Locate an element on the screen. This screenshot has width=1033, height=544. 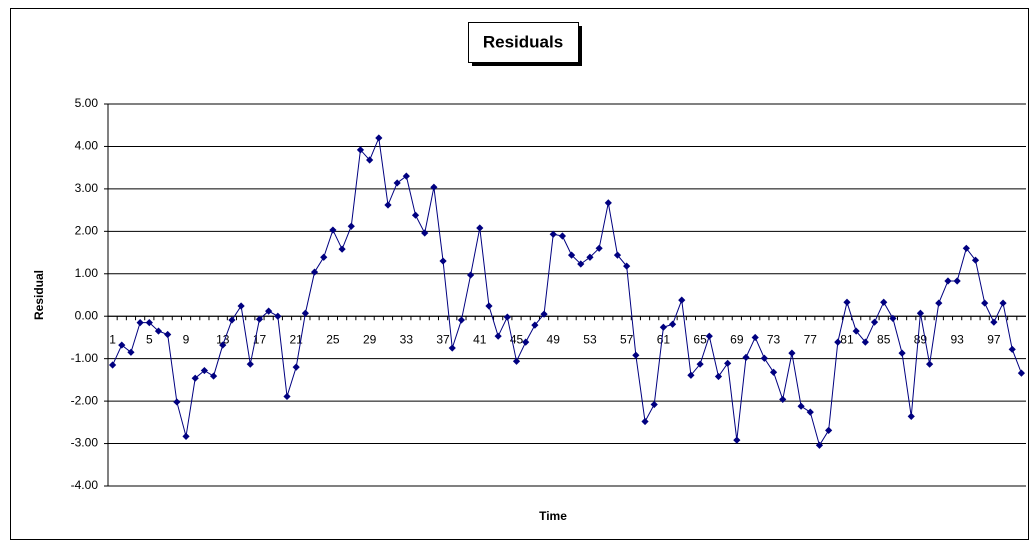
x-tick-label: 49 is located at coordinates (554, 339).